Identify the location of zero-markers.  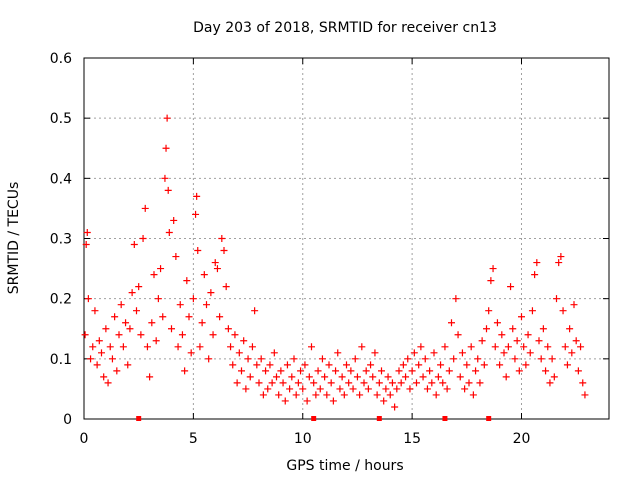
(314, 418).